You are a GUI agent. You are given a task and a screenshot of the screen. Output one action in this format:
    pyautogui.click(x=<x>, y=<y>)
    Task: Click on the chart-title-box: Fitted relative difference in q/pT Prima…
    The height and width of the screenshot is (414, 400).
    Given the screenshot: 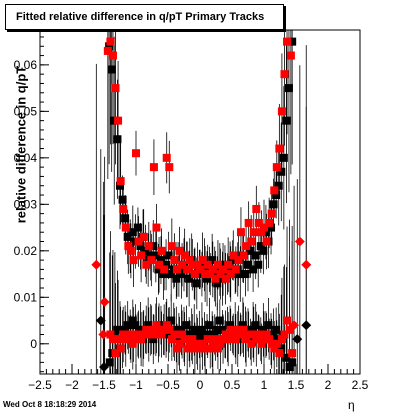 What is the action you would take?
    pyautogui.click(x=144, y=17)
    